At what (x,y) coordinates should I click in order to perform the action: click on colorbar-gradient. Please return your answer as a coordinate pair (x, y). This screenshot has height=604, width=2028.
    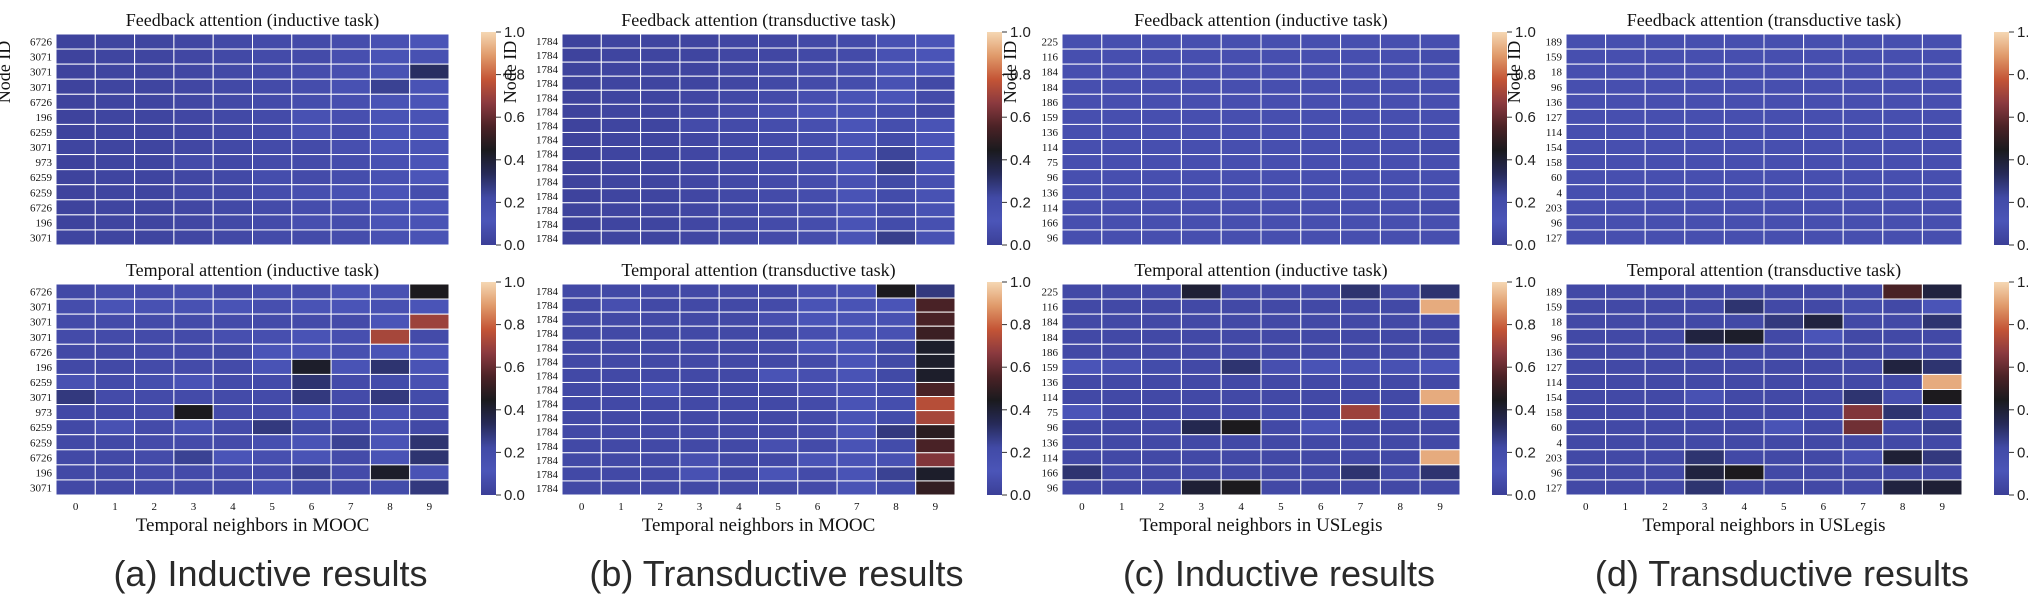
    Looking at the image, I should click on (1499, 138).